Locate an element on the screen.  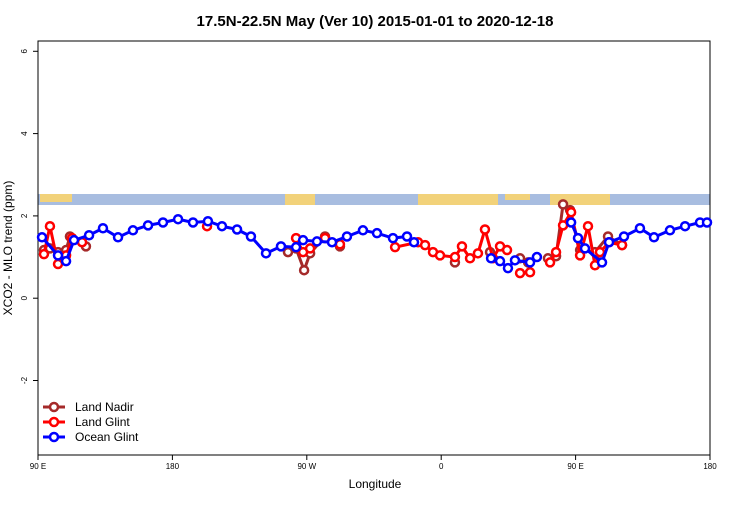
ocean-strip is located at coordinates (374, 199).